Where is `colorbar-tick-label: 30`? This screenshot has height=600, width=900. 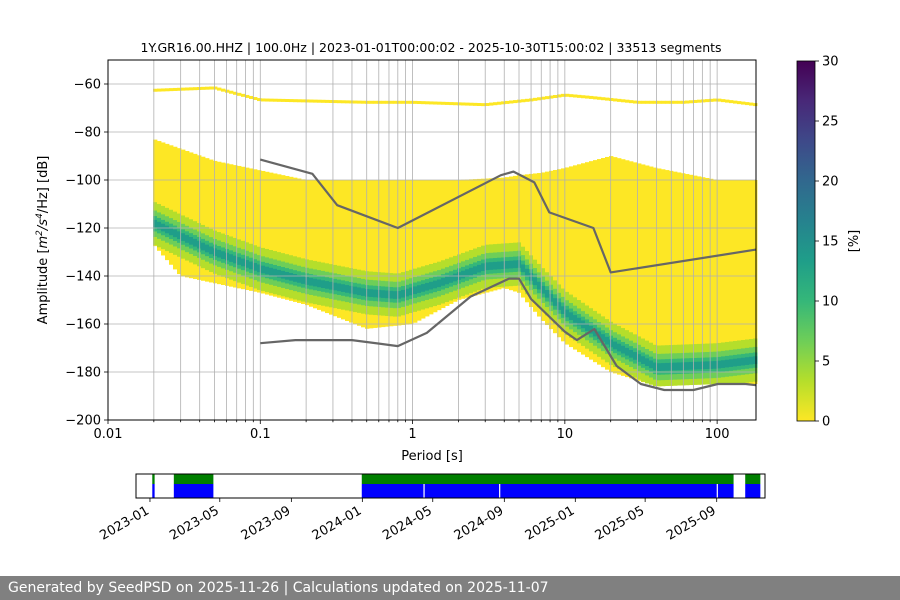 colorbar-tick-label: 30 is located at coordinates (830, 62).